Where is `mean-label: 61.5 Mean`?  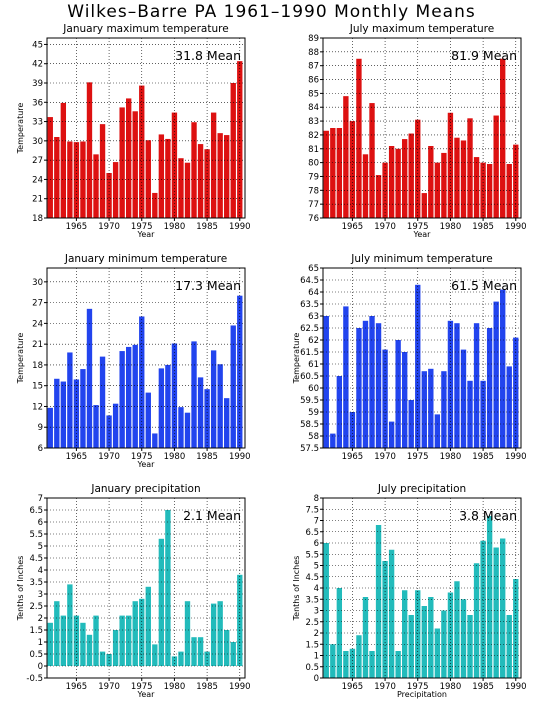 mean-label: 61.5 Mean is located at coordinates (484, 285).